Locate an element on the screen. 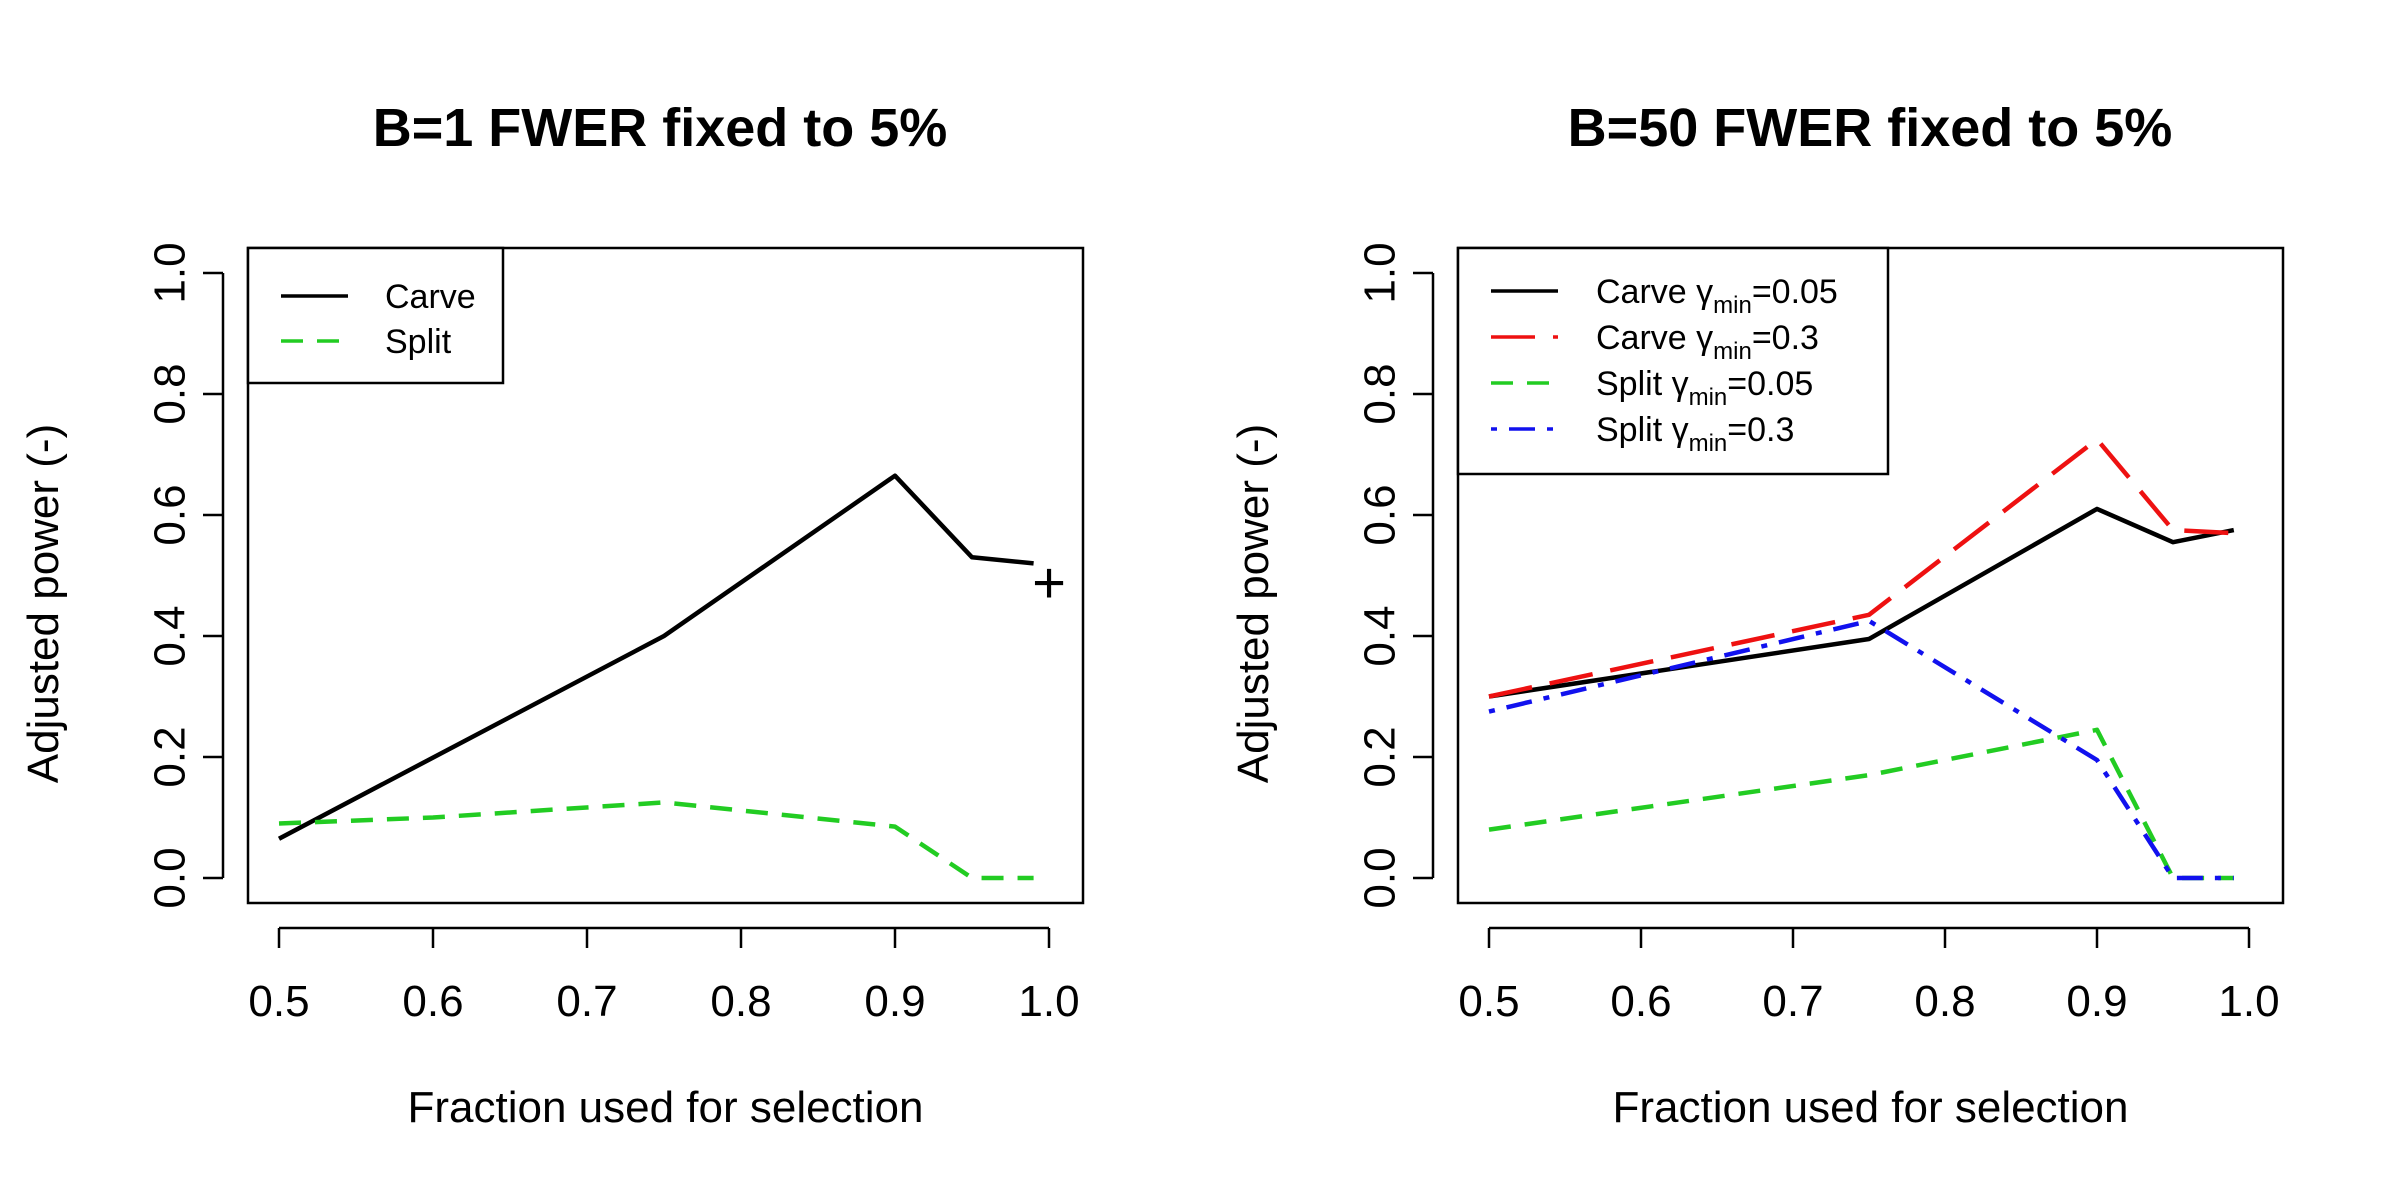  legend-label-2: Split is located at coordinates (418, 342).